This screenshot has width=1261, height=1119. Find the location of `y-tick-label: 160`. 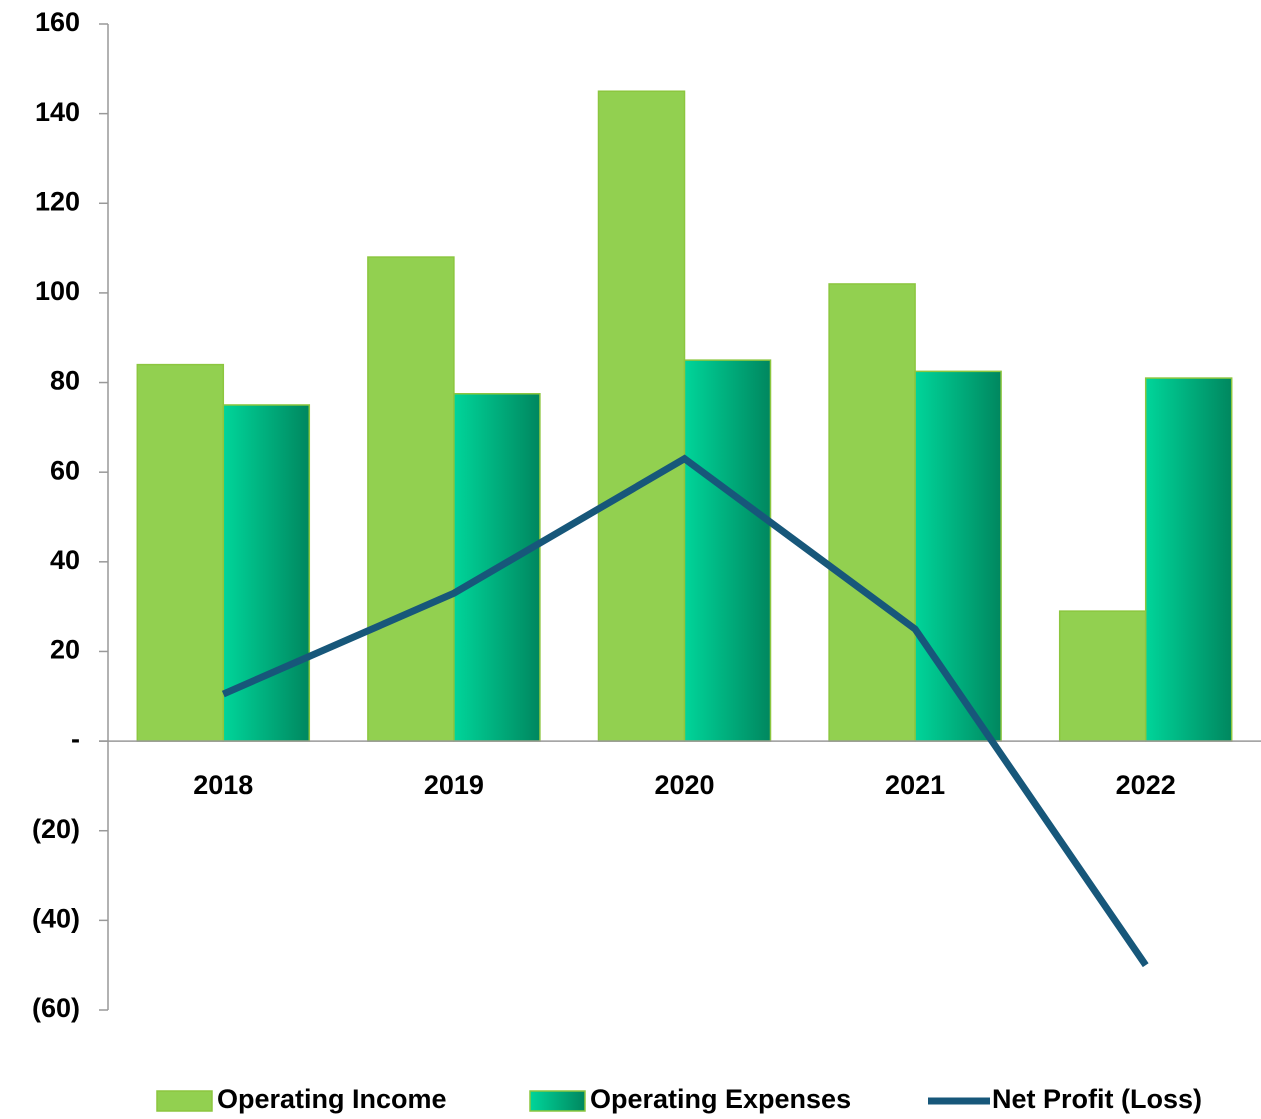

y-tick-label: 160 is located at coordinates (57, 22).